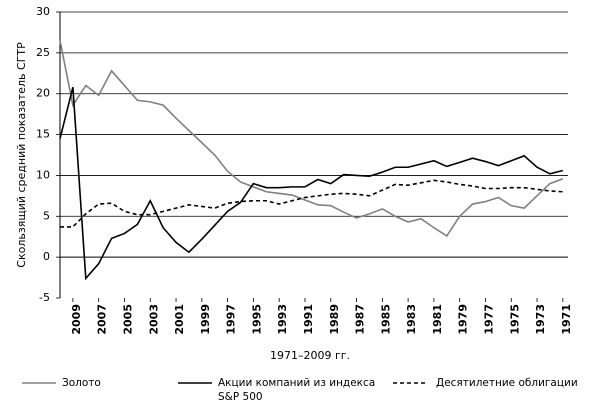 Image resolution: width=596 pixels, height=416 pixels. I want to click on x-tick-label: 1989, so click(334, 319).